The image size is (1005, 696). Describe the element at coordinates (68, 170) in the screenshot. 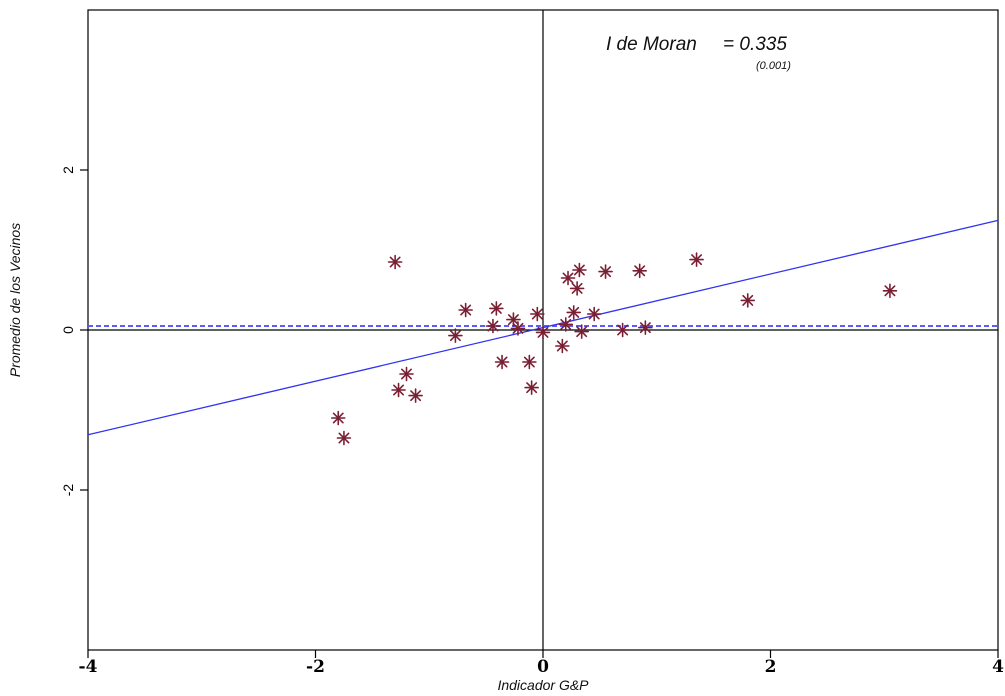

I see `y-tick-label: 2` at that location.